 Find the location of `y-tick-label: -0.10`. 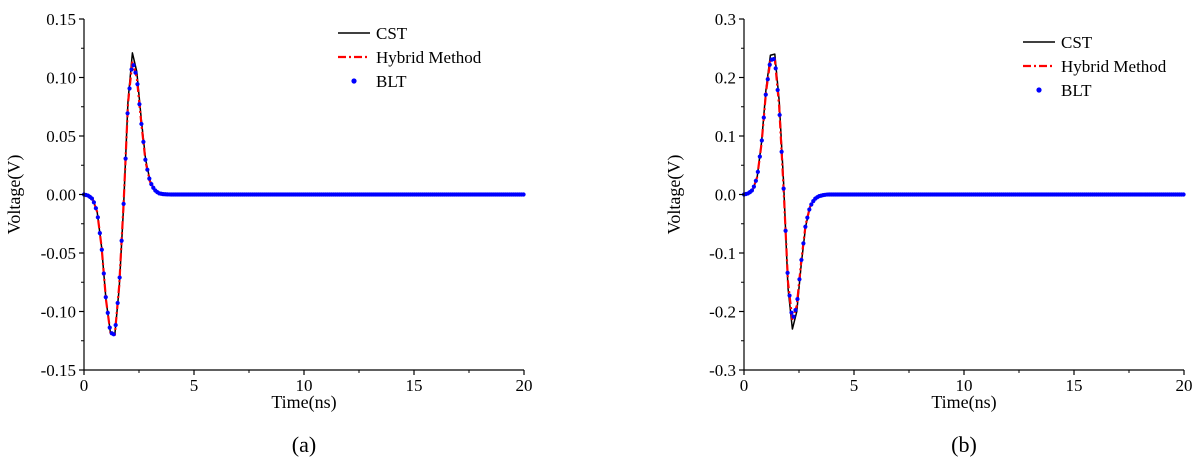

y-tick-label: -0.10 is located at coordinates (58, 312).